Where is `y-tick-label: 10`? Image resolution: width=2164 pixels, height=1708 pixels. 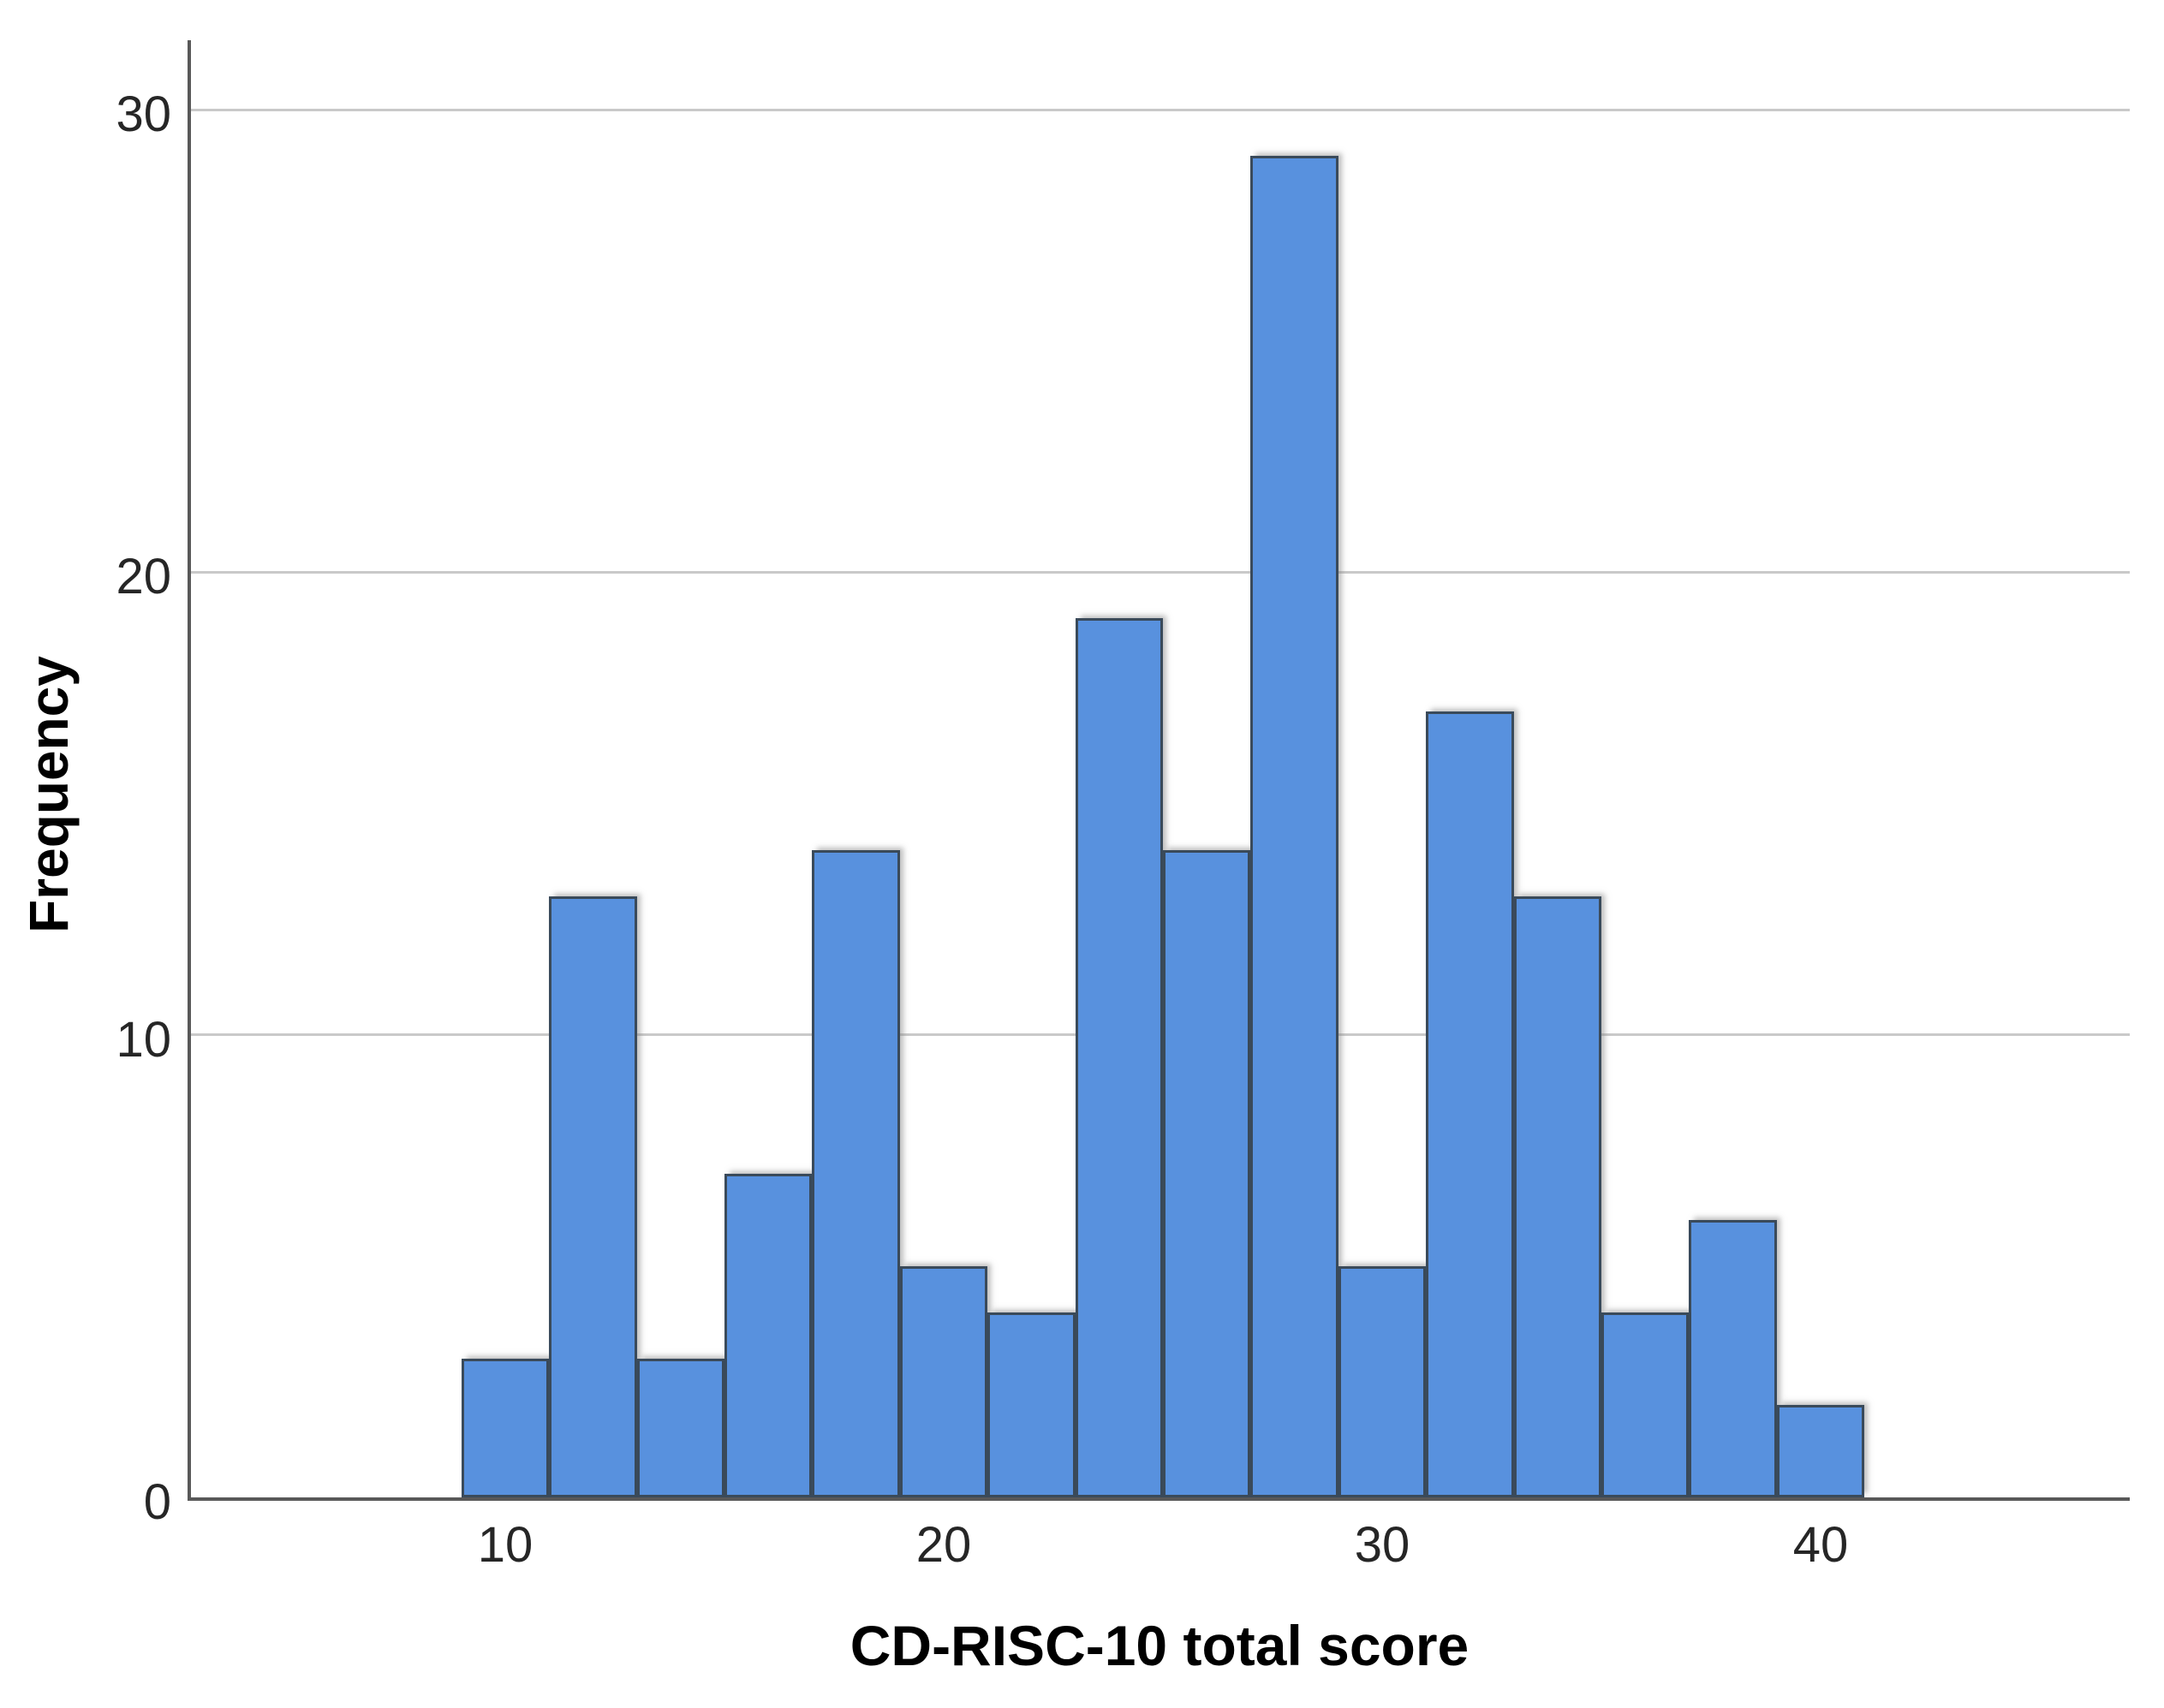 y-tick-label: 10 is located at coordinates (143, 1039).